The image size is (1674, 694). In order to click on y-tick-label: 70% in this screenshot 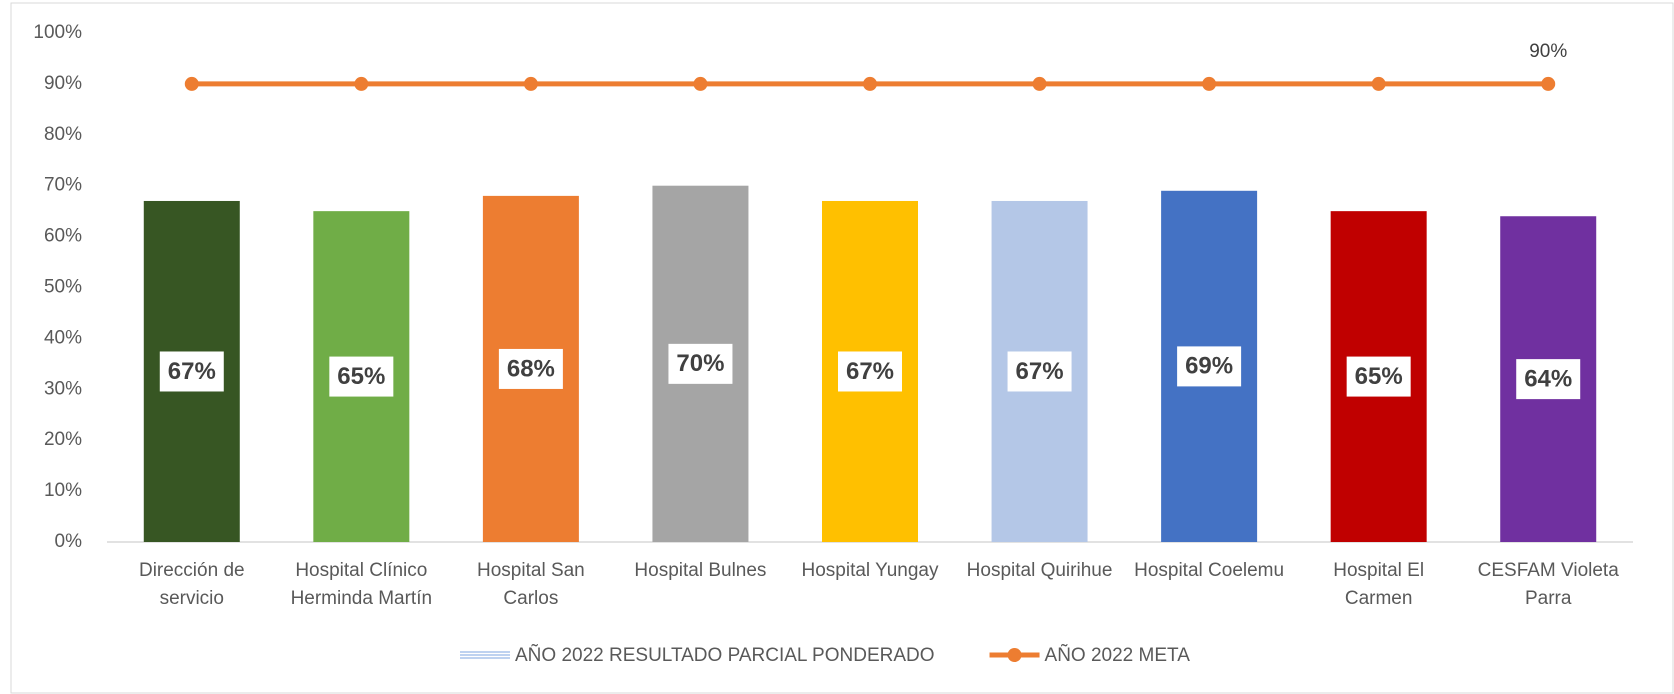, I will do `click(63, 185)`.